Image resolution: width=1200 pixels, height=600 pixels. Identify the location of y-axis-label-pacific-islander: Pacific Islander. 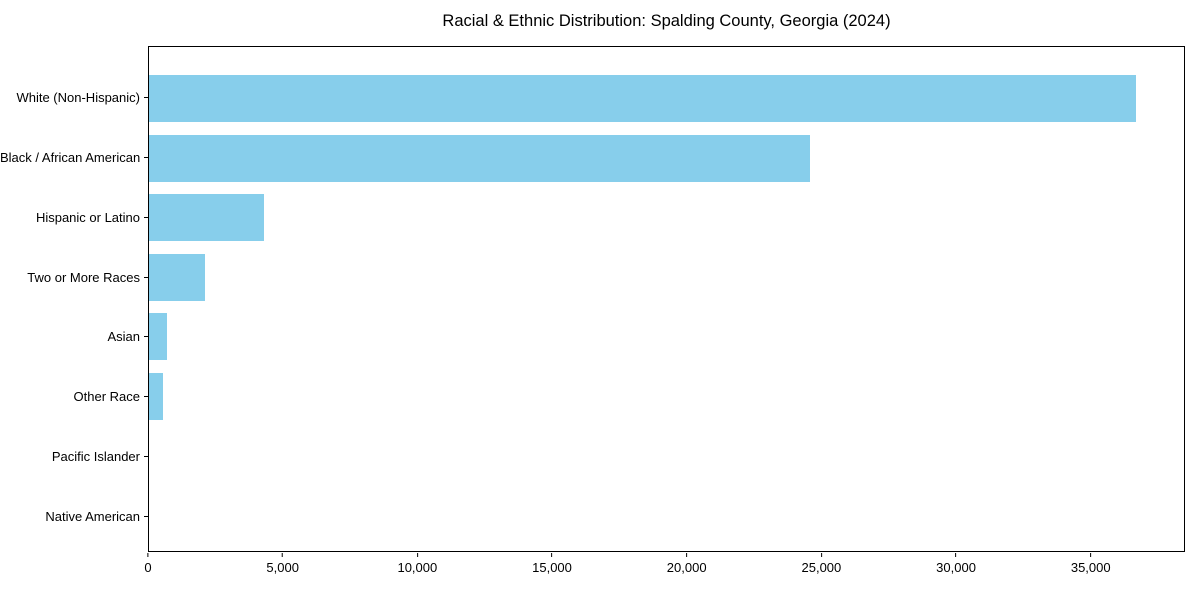
(95, 456).